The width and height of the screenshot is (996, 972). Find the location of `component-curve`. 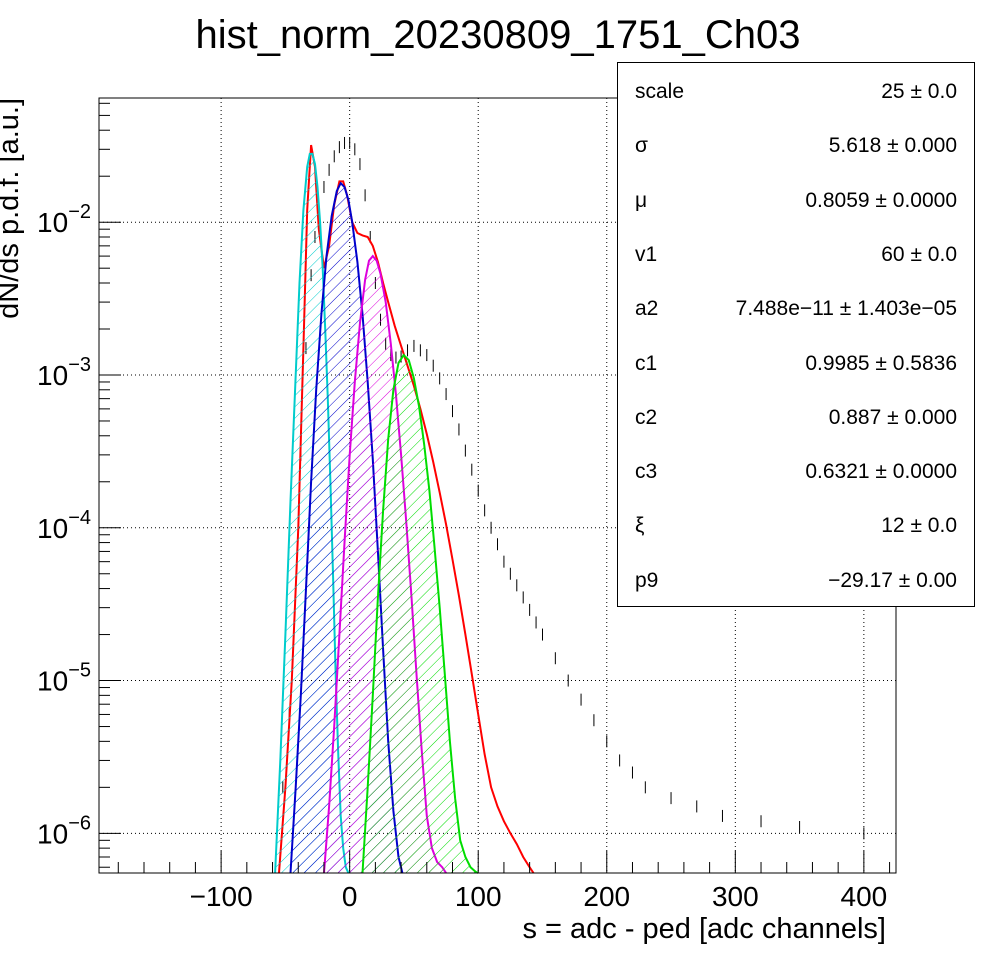

component-curve is located at coordinates (420, 613).